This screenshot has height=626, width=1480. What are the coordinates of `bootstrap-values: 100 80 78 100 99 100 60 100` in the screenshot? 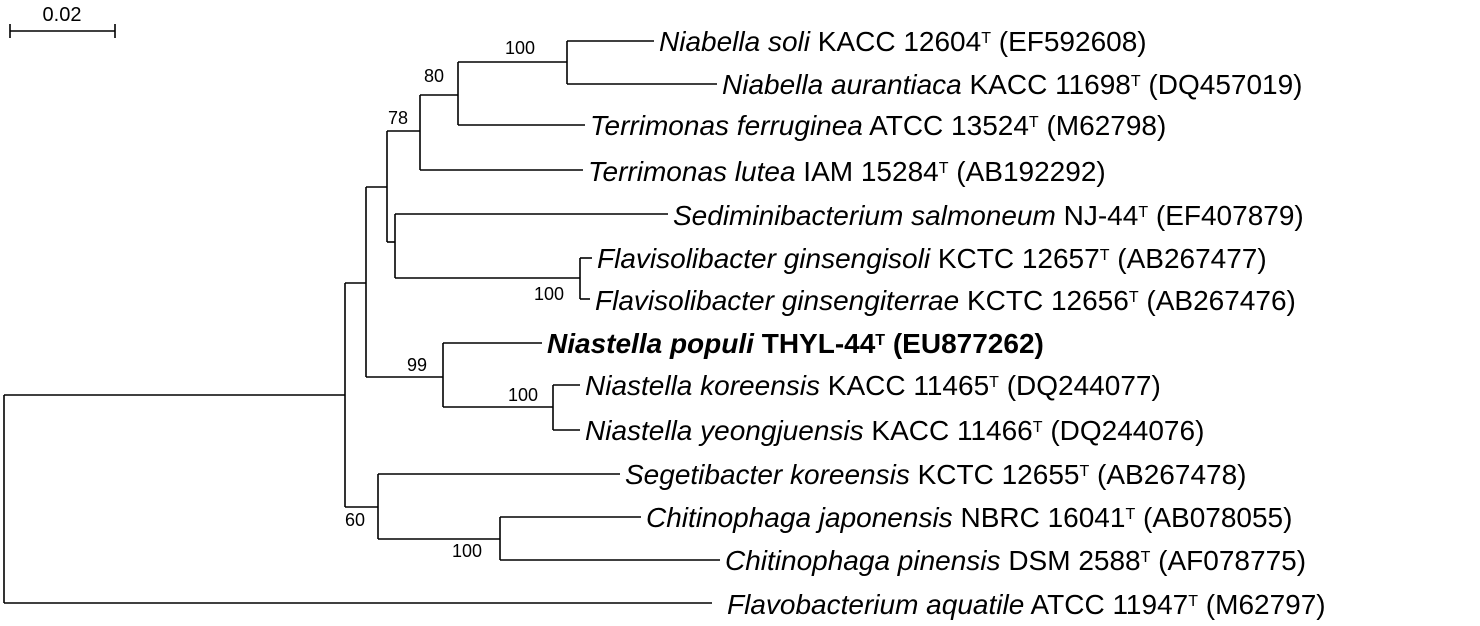 It's located at (454, 299).